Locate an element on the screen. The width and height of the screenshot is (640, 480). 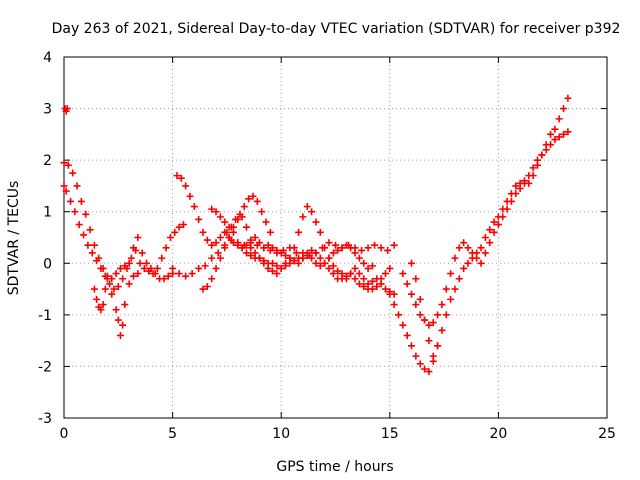
series-track-h is located at coordinates (248, 214).